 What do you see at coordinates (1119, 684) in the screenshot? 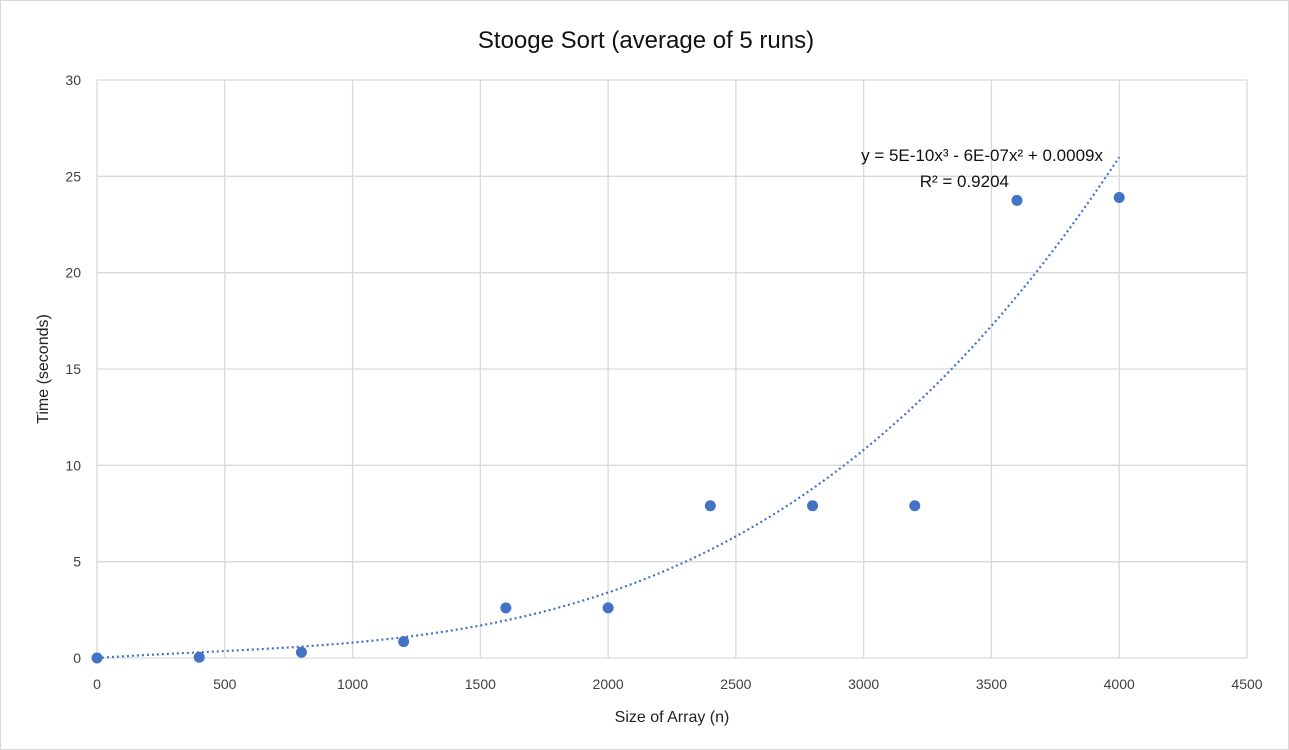
I see `x-tick-label: 4000` at bounding box center [1119, 684].